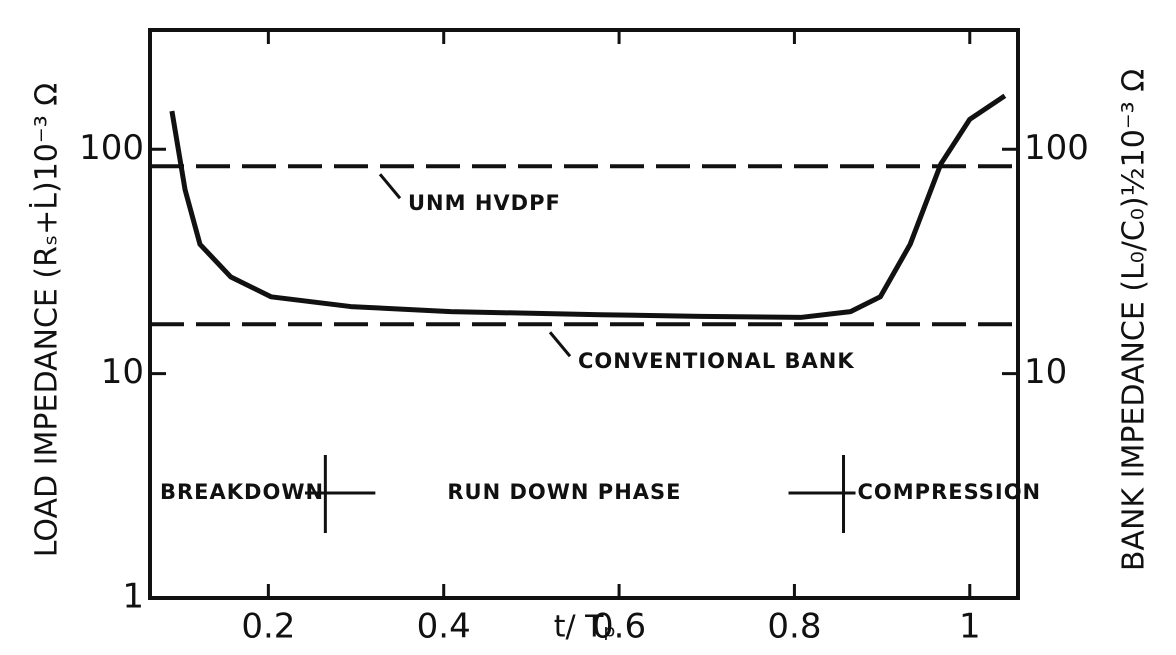  What do you see at coordinates (794, 627) in the screenshot?
I see `x-tick-label: 0.8` at bounding box center [794, 627].